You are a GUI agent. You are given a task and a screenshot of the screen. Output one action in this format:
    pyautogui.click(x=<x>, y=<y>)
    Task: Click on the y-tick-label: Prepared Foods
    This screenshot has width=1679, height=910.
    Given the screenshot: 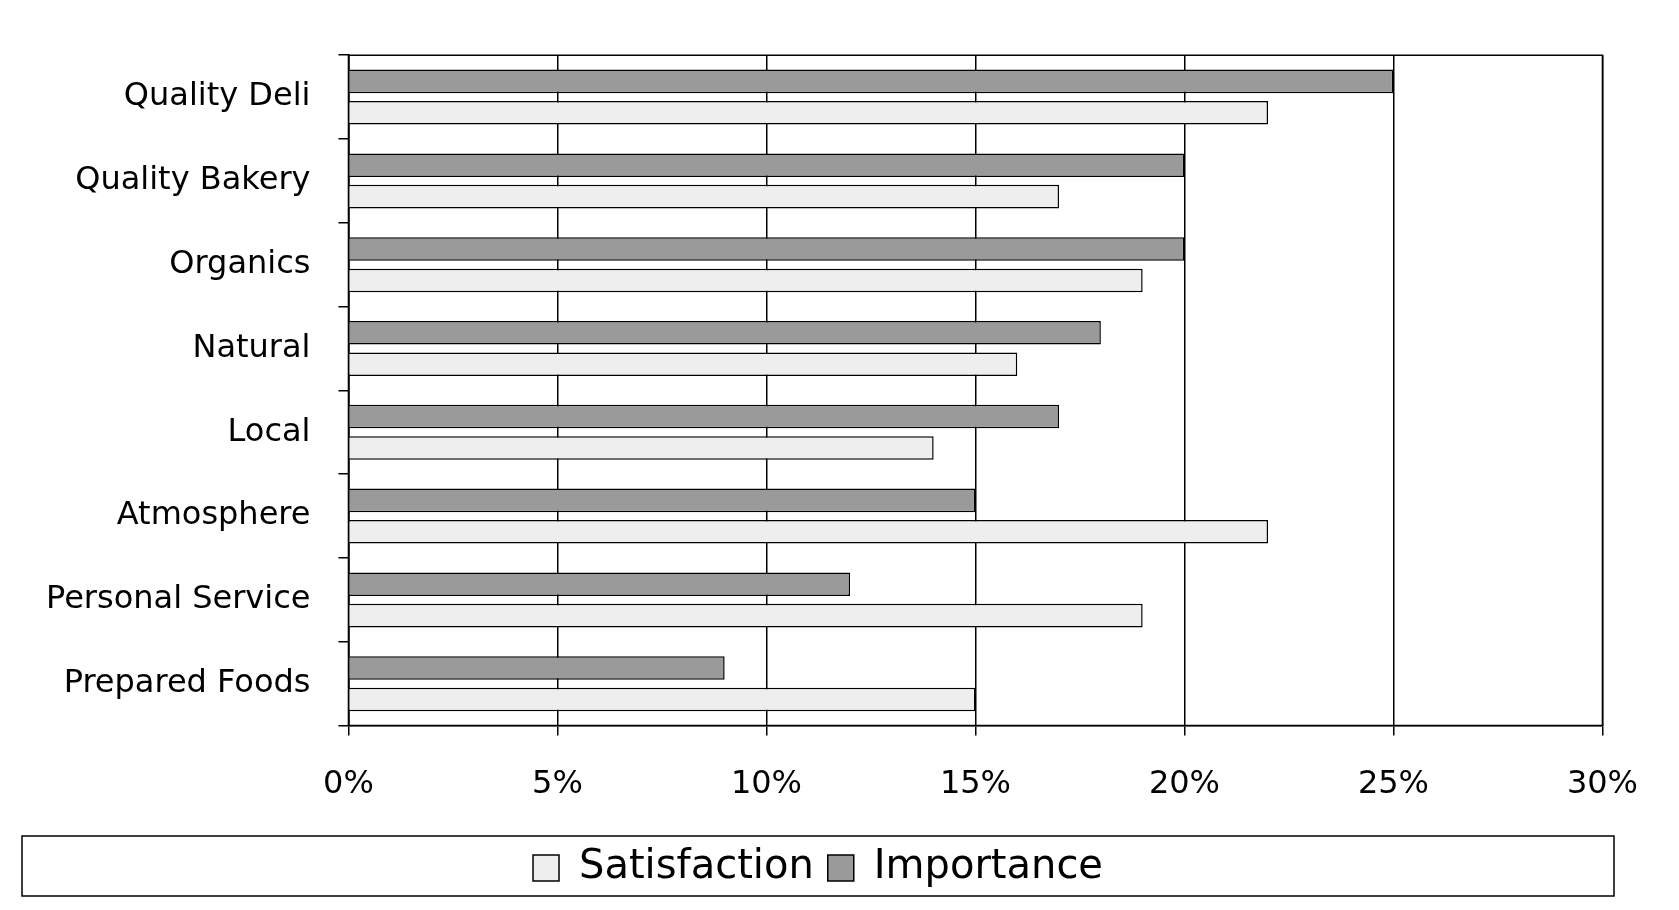 What is the action you would take?
    pyautogui.click(x=187, y=681)
    